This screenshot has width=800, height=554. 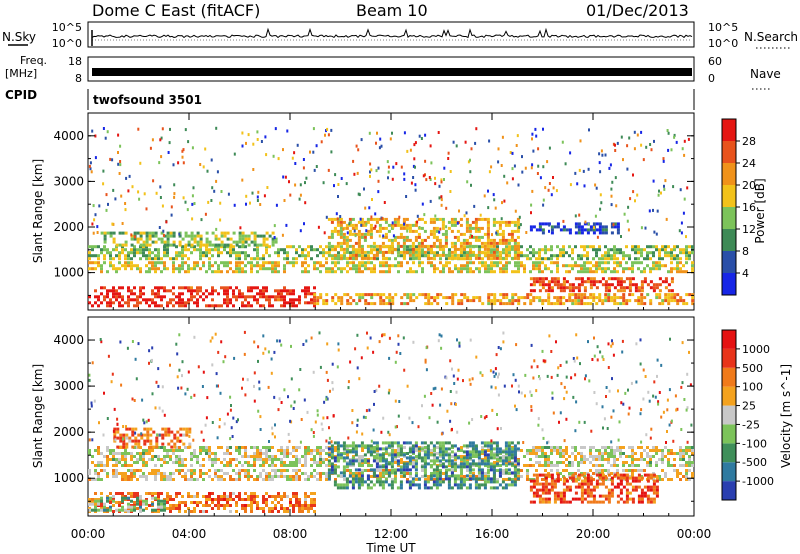 What do you see at coordinates (21, 95) in the screenshot?
I see `cpid-label: CPID` at bounding box center [21, 95].